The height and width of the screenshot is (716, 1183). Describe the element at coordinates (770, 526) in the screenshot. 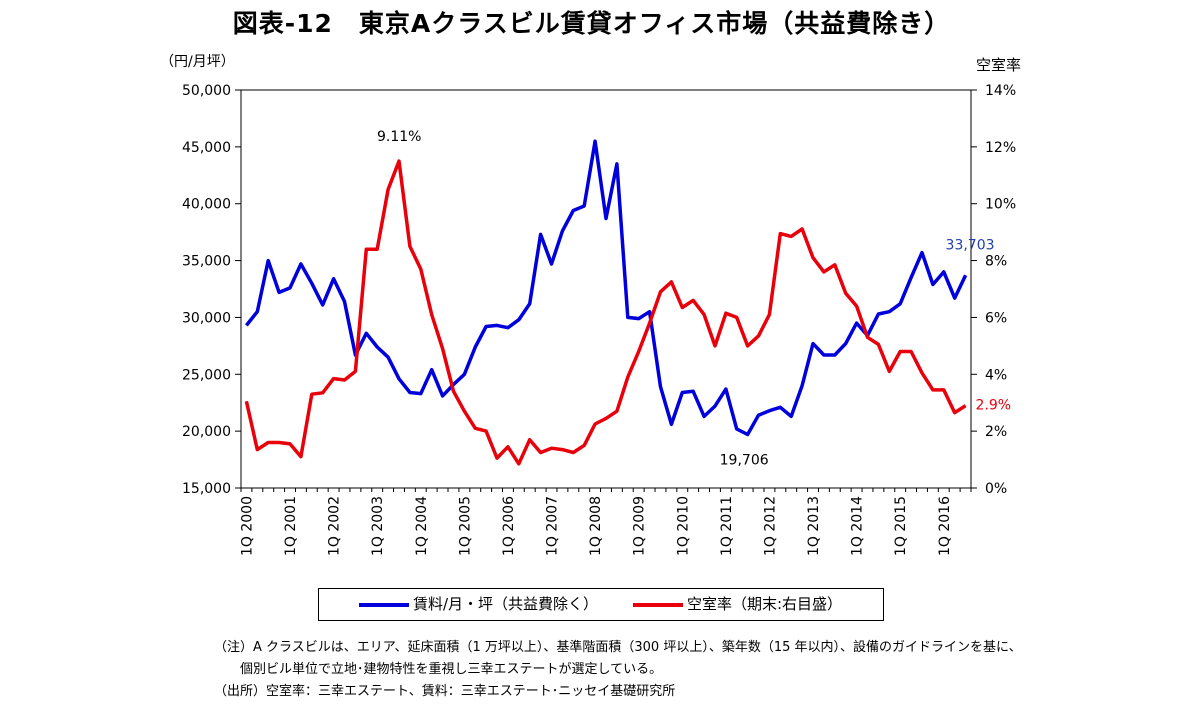

I see `x-tick-label: 1Q 2012` at that location.